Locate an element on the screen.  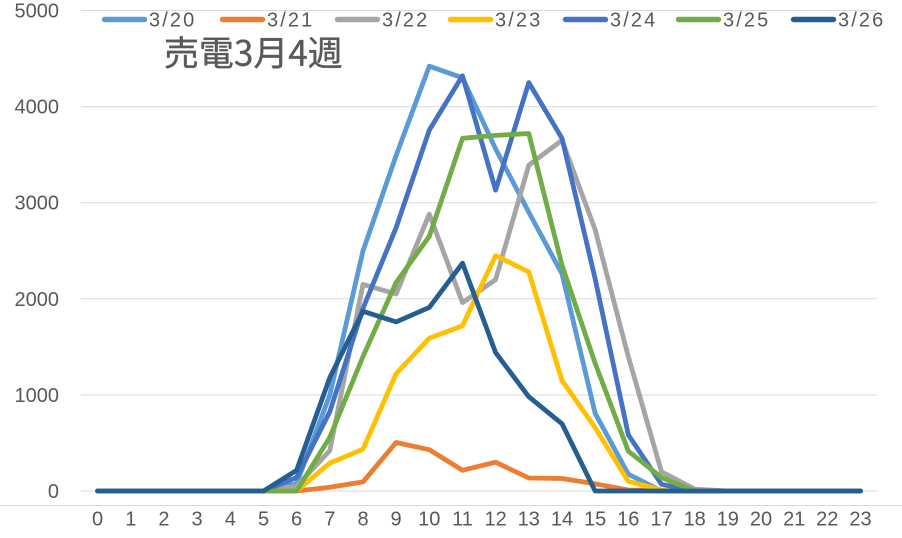
svg-text: 9 is located at coordinates (396, 520).